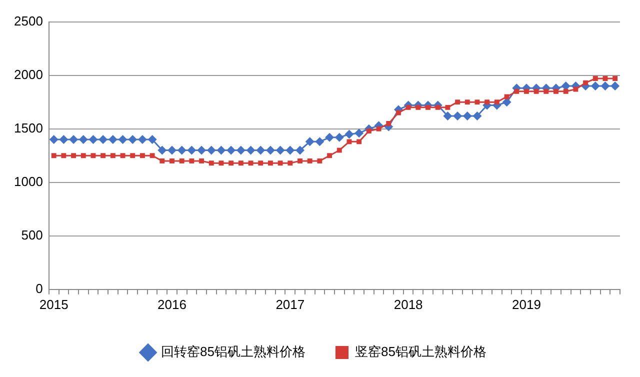 Image resolution: width=640 pixels, height=377 pixels. What do you see at coordinates (28, 20) in the screenshot?
I see `y-tick-label: 2500` at bounding box center [28, 20].